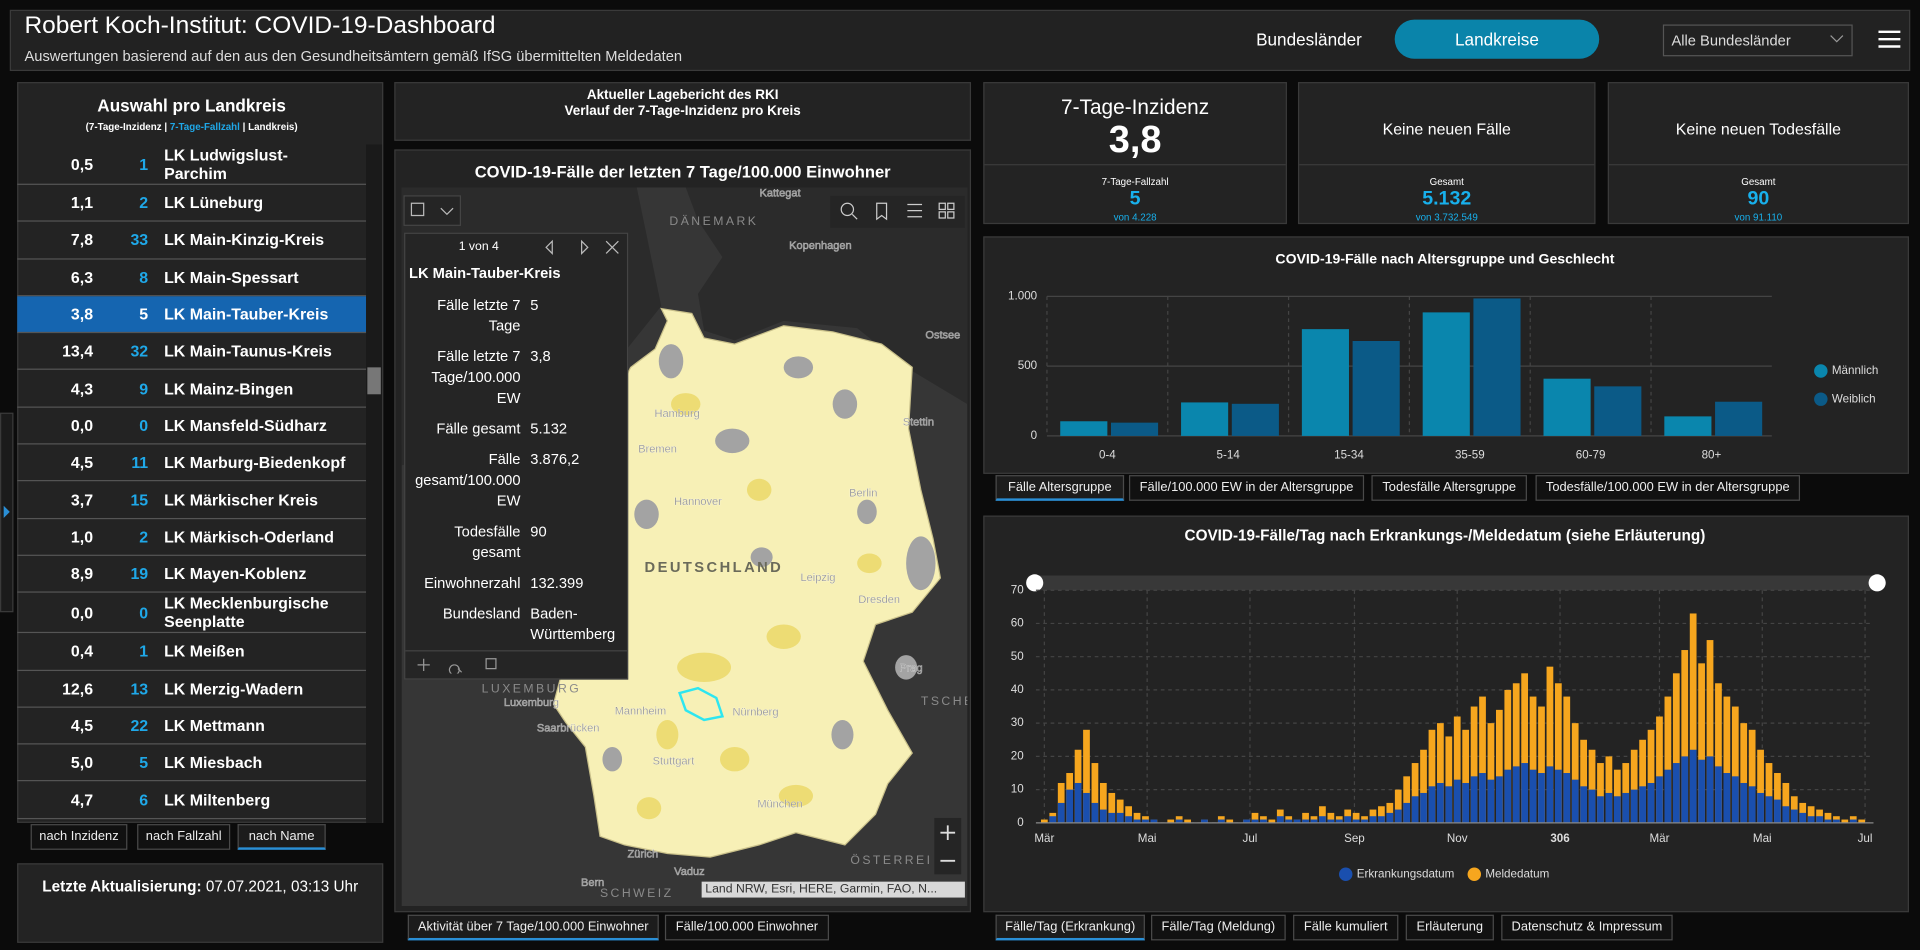 The image size is (1920, 950). Describe the element at coordinates (1017, 755) in the screenshot. I see `y-tick-label: 20` at that location.